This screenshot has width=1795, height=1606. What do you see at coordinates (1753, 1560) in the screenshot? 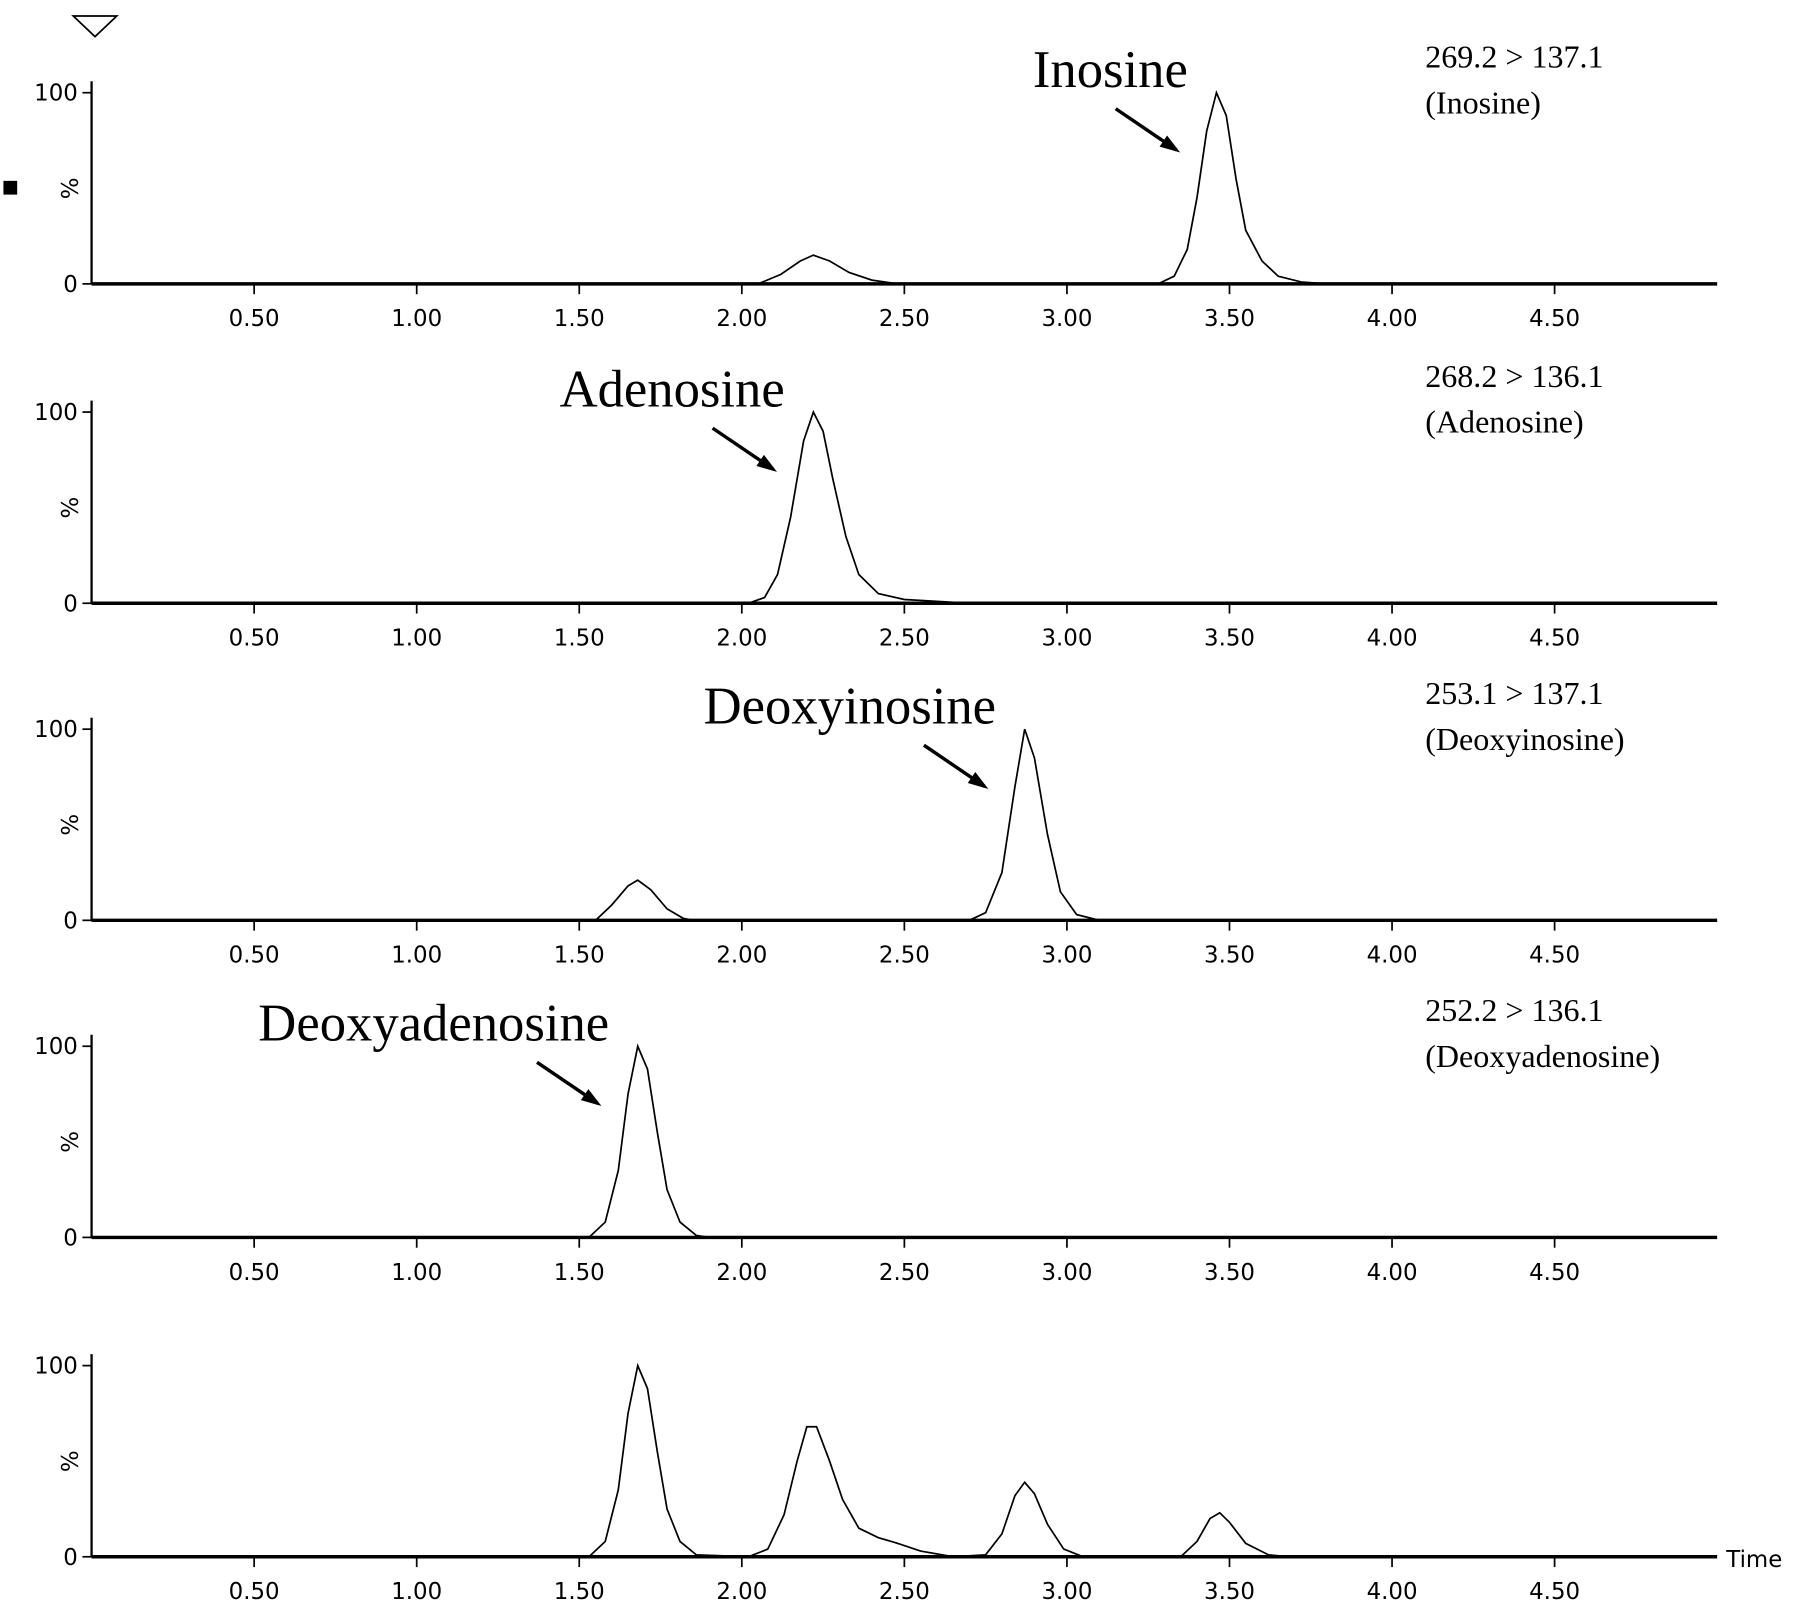
I see `x-axis-label: Time` at bounding box center [1753, 1560].